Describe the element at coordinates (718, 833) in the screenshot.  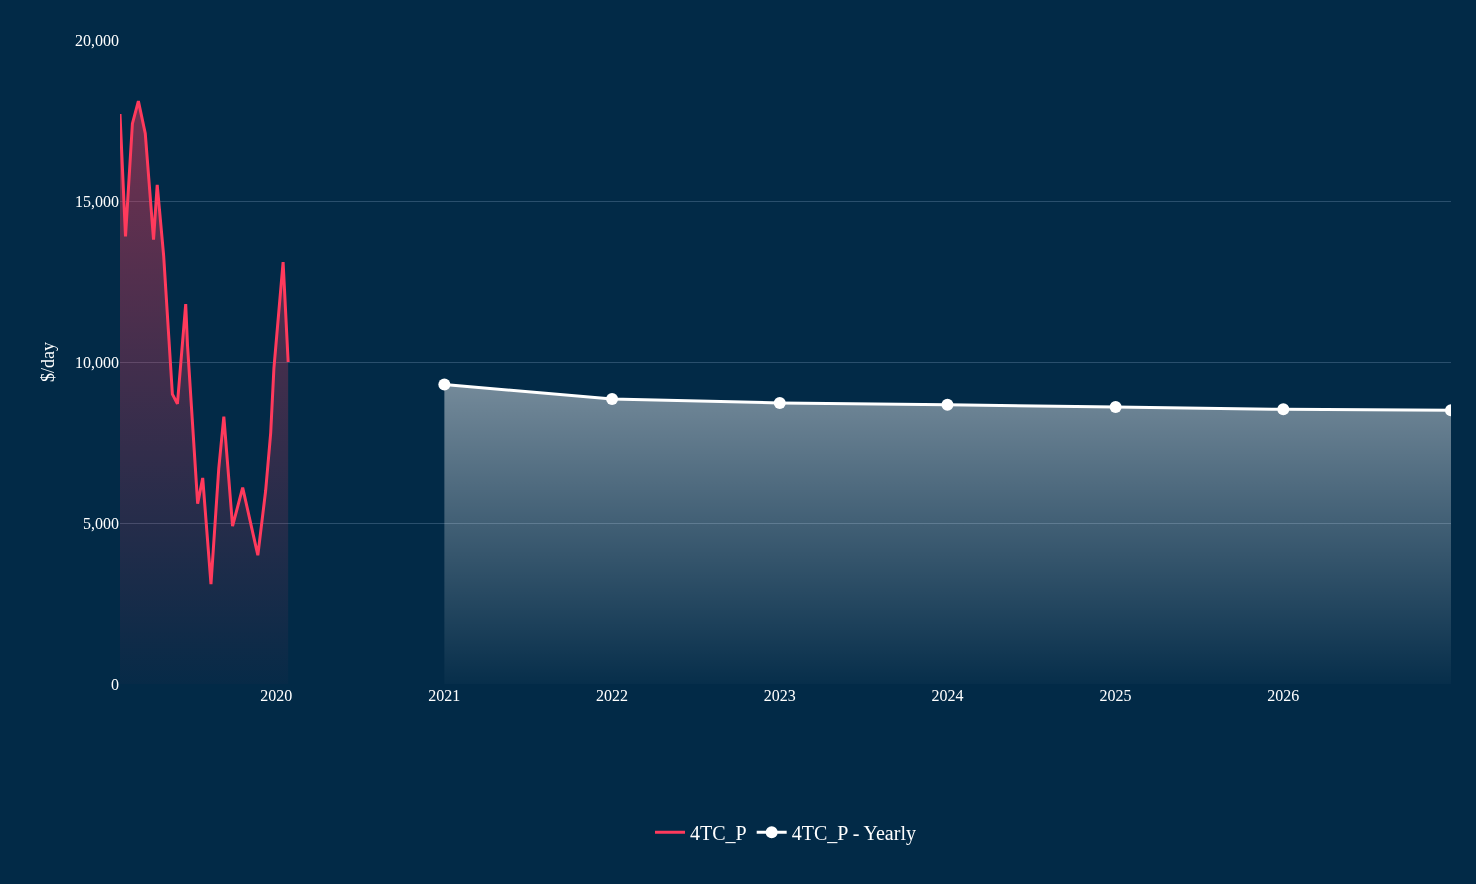
I see `legend-label: 4TC_P` at that location.